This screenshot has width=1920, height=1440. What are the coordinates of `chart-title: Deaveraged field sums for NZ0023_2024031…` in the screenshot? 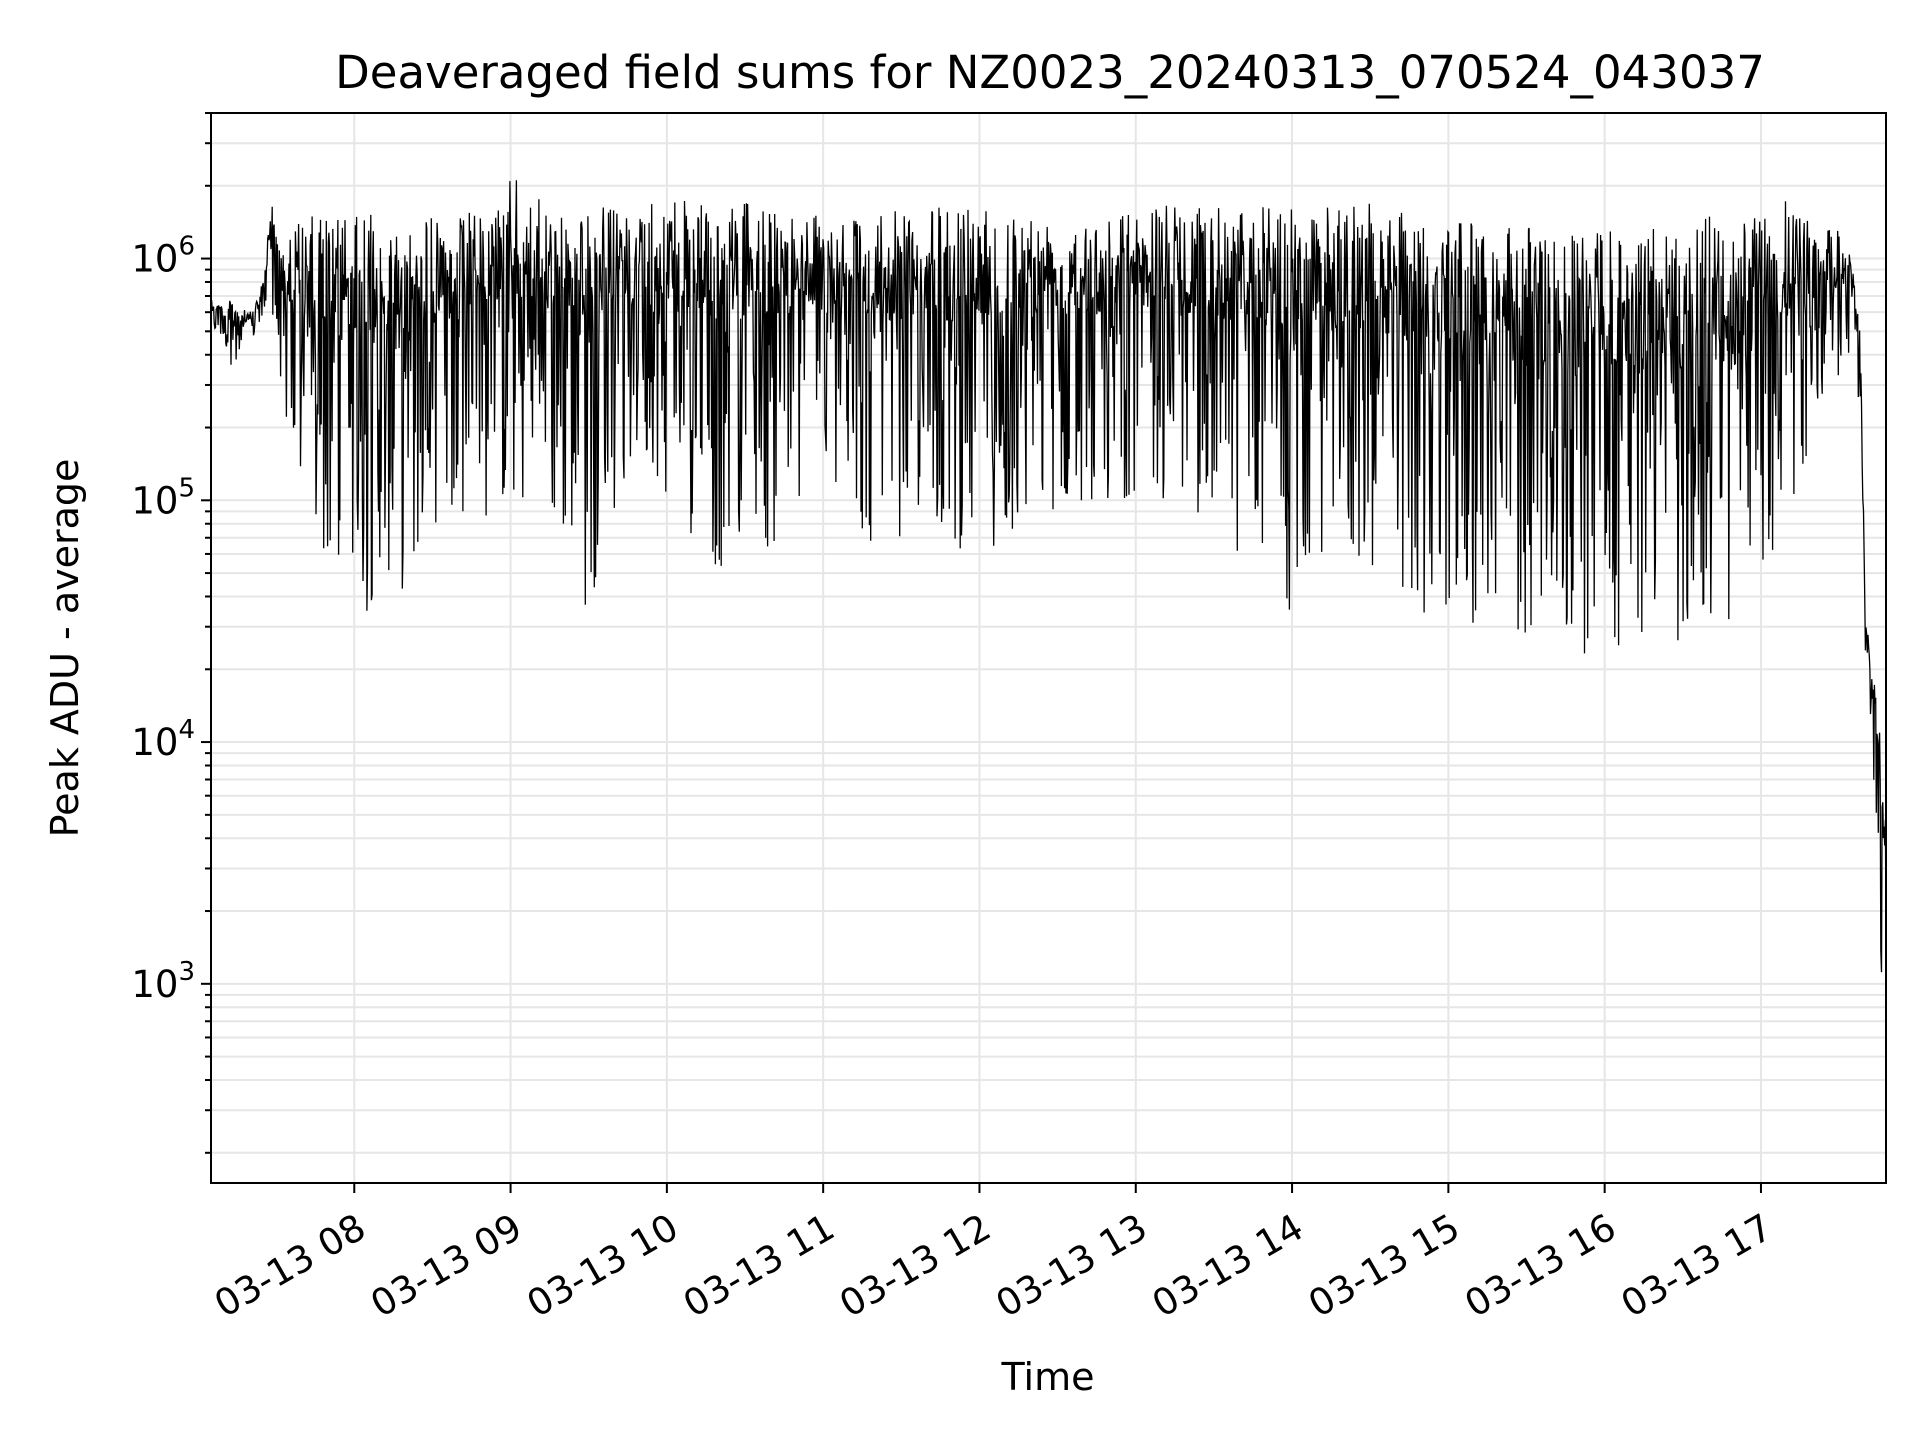 It's located at (1050, 72).